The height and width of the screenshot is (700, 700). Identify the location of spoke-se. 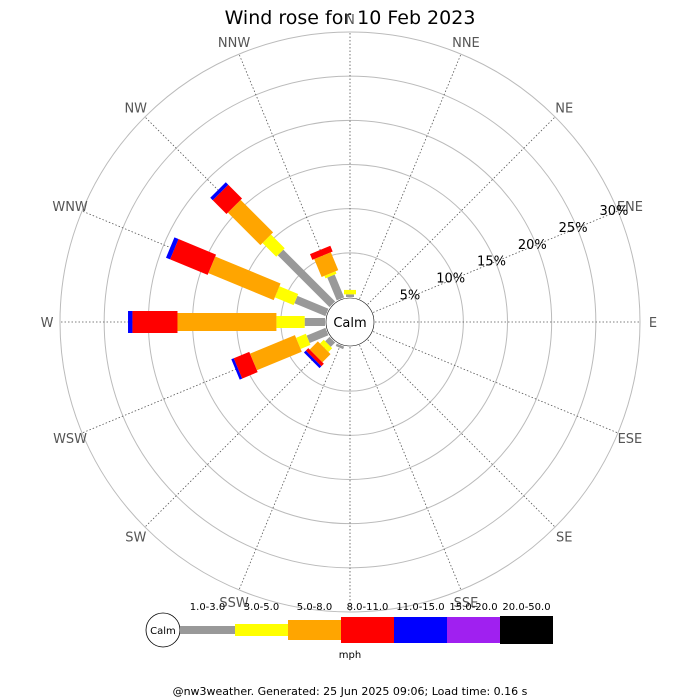
(461, 433).